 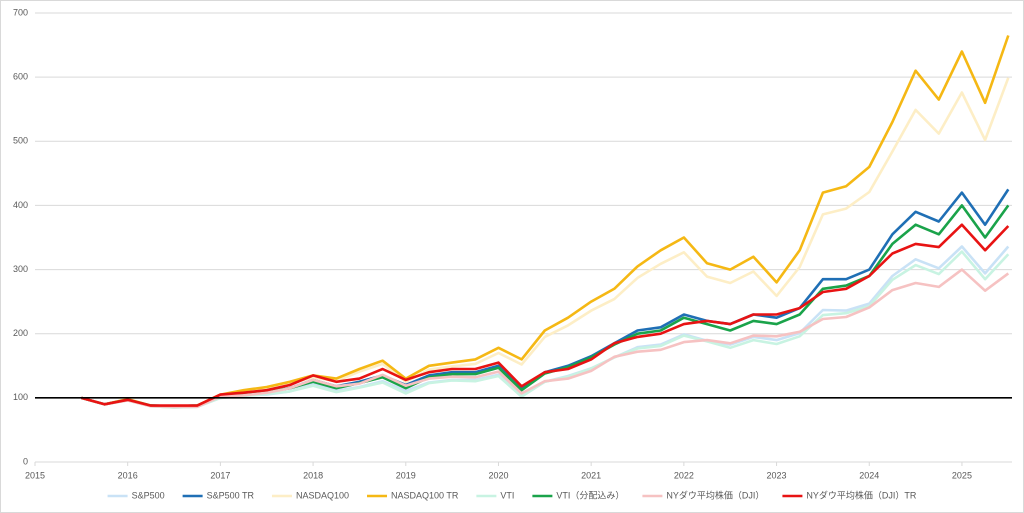 I want to click on x-tick-label: 2015, so click(x=35, y=475).